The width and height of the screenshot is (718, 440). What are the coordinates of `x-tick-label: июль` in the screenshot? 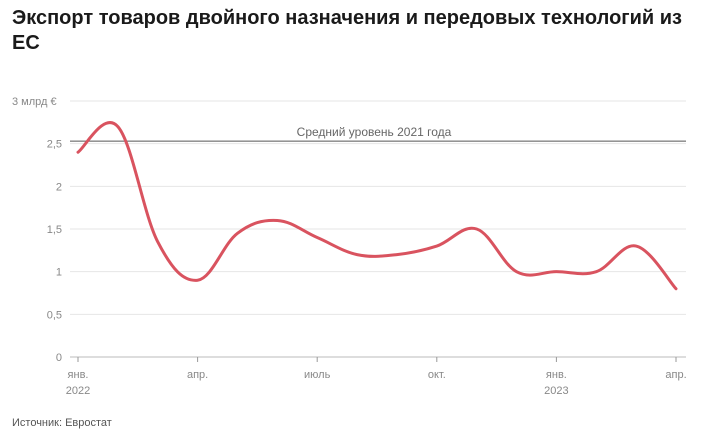 It's located at (317, 375).